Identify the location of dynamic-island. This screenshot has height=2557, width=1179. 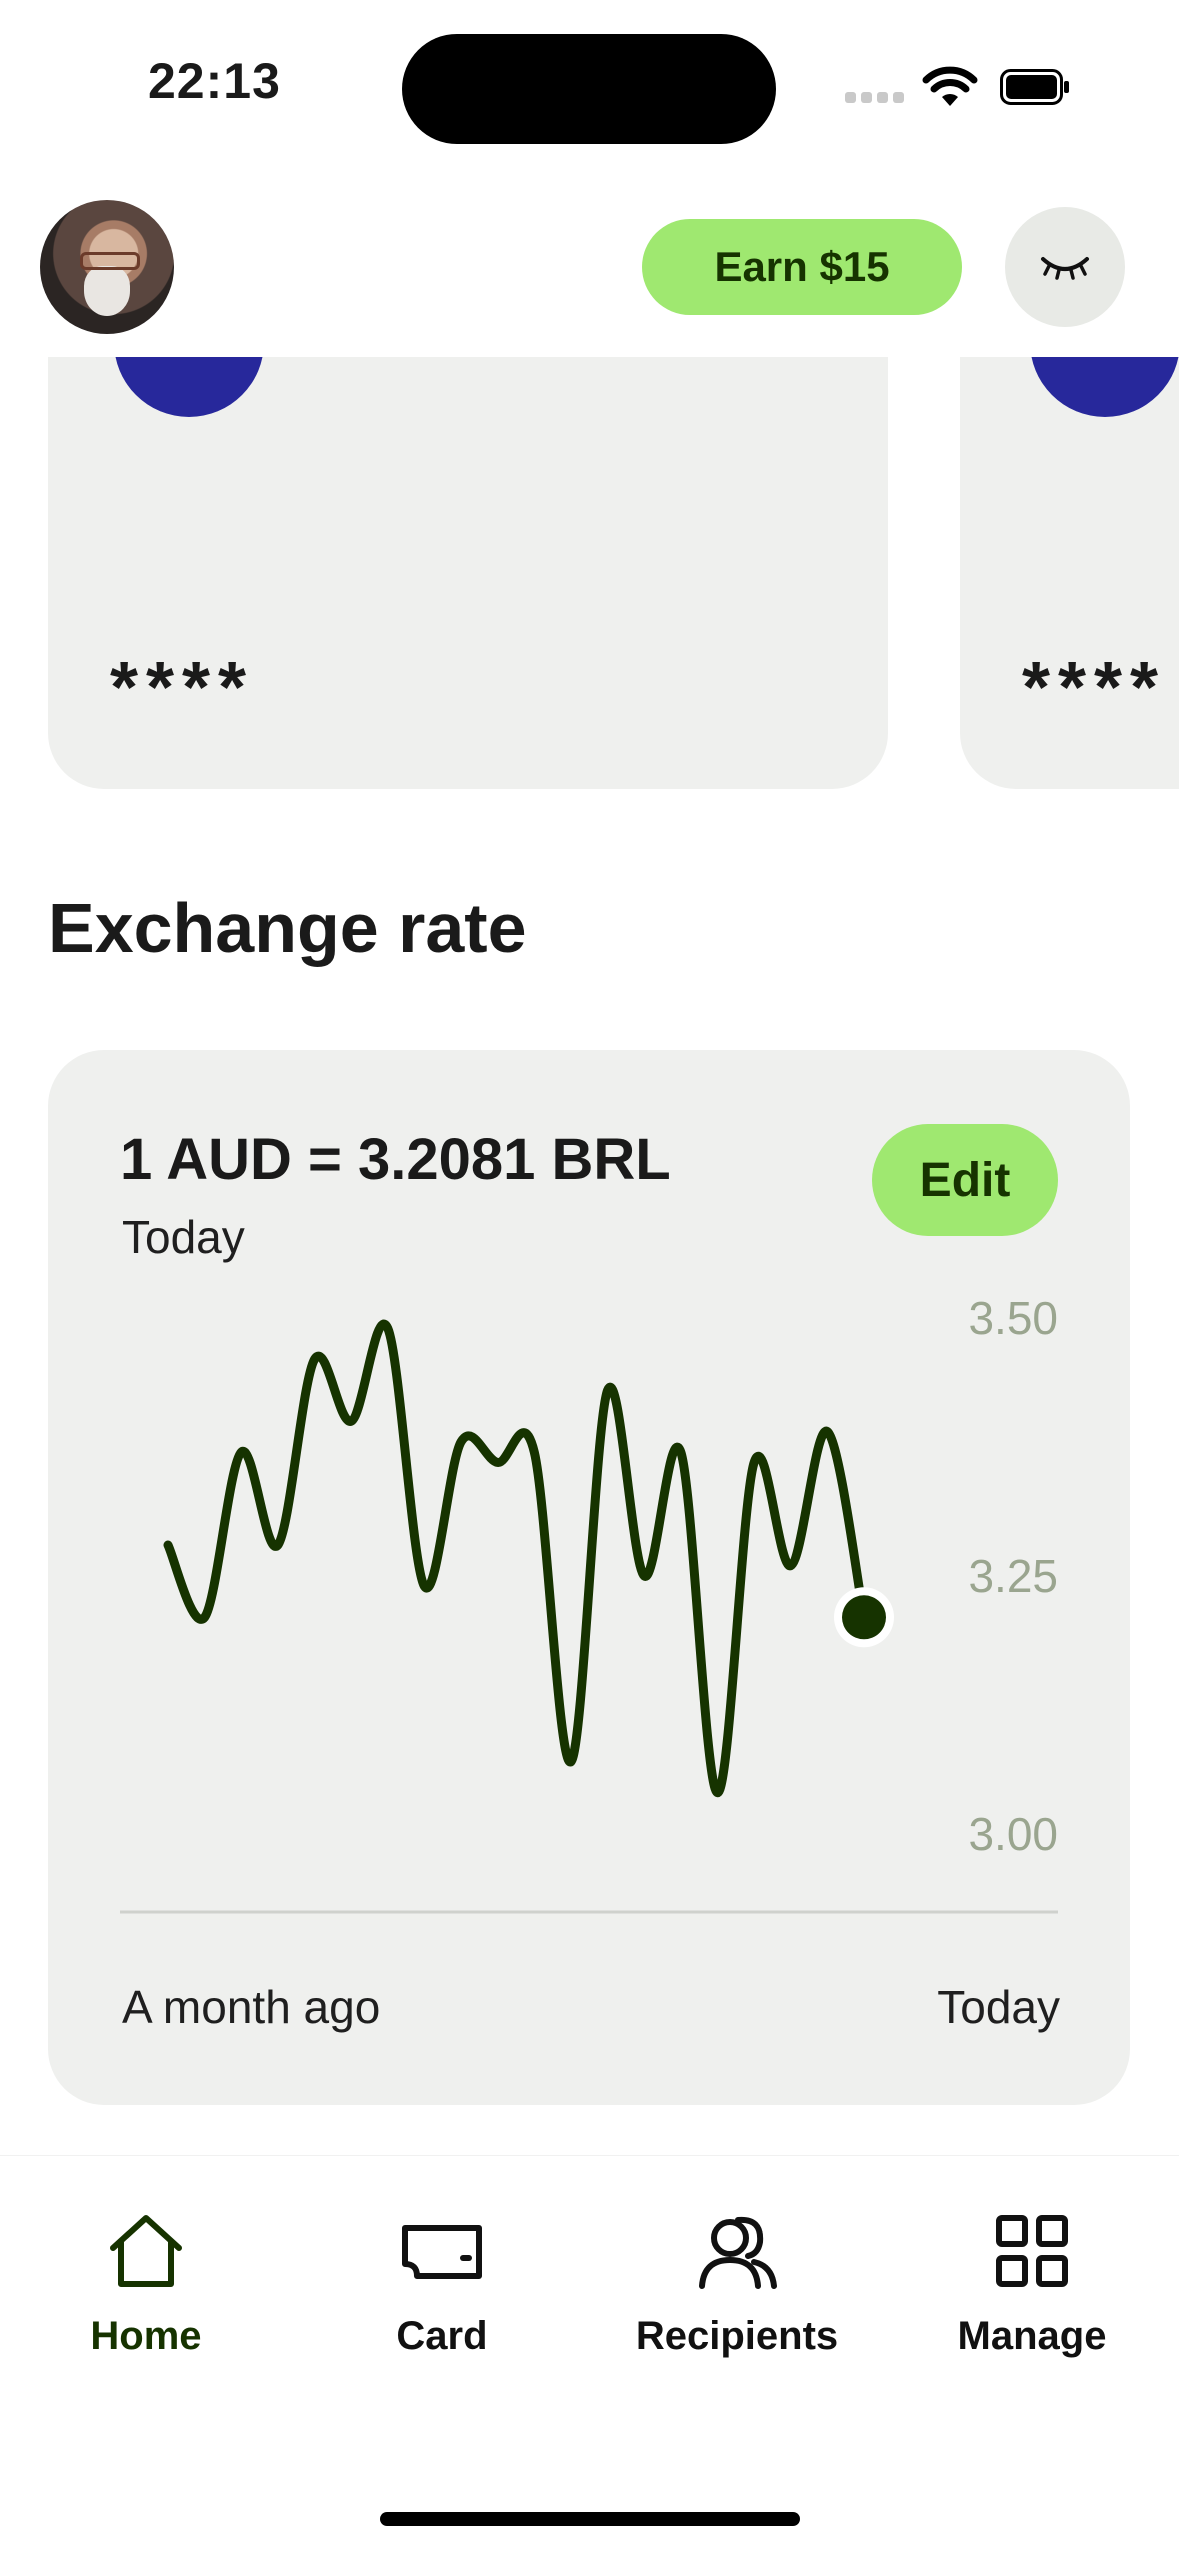
(589, 89).